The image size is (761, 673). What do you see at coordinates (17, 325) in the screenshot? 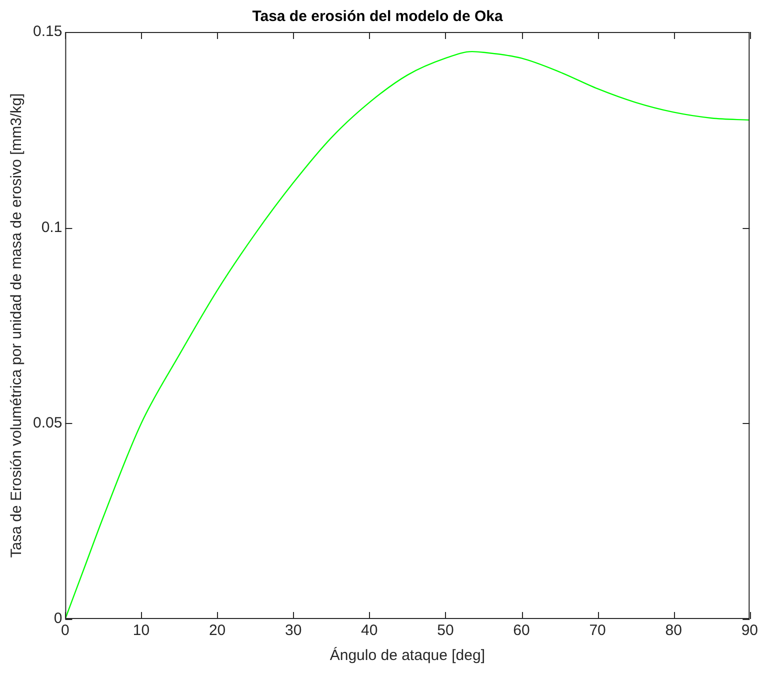
I see `y-axis-title: Tasa de Erosión volumétrica por unidad de masa de erosivo [mm3/kg]` at bounding box center [17, 325].